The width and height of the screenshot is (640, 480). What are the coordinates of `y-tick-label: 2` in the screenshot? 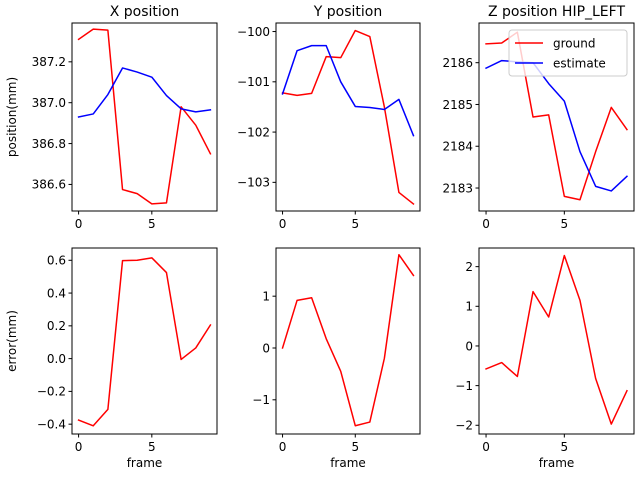 It's located at (469, 267).